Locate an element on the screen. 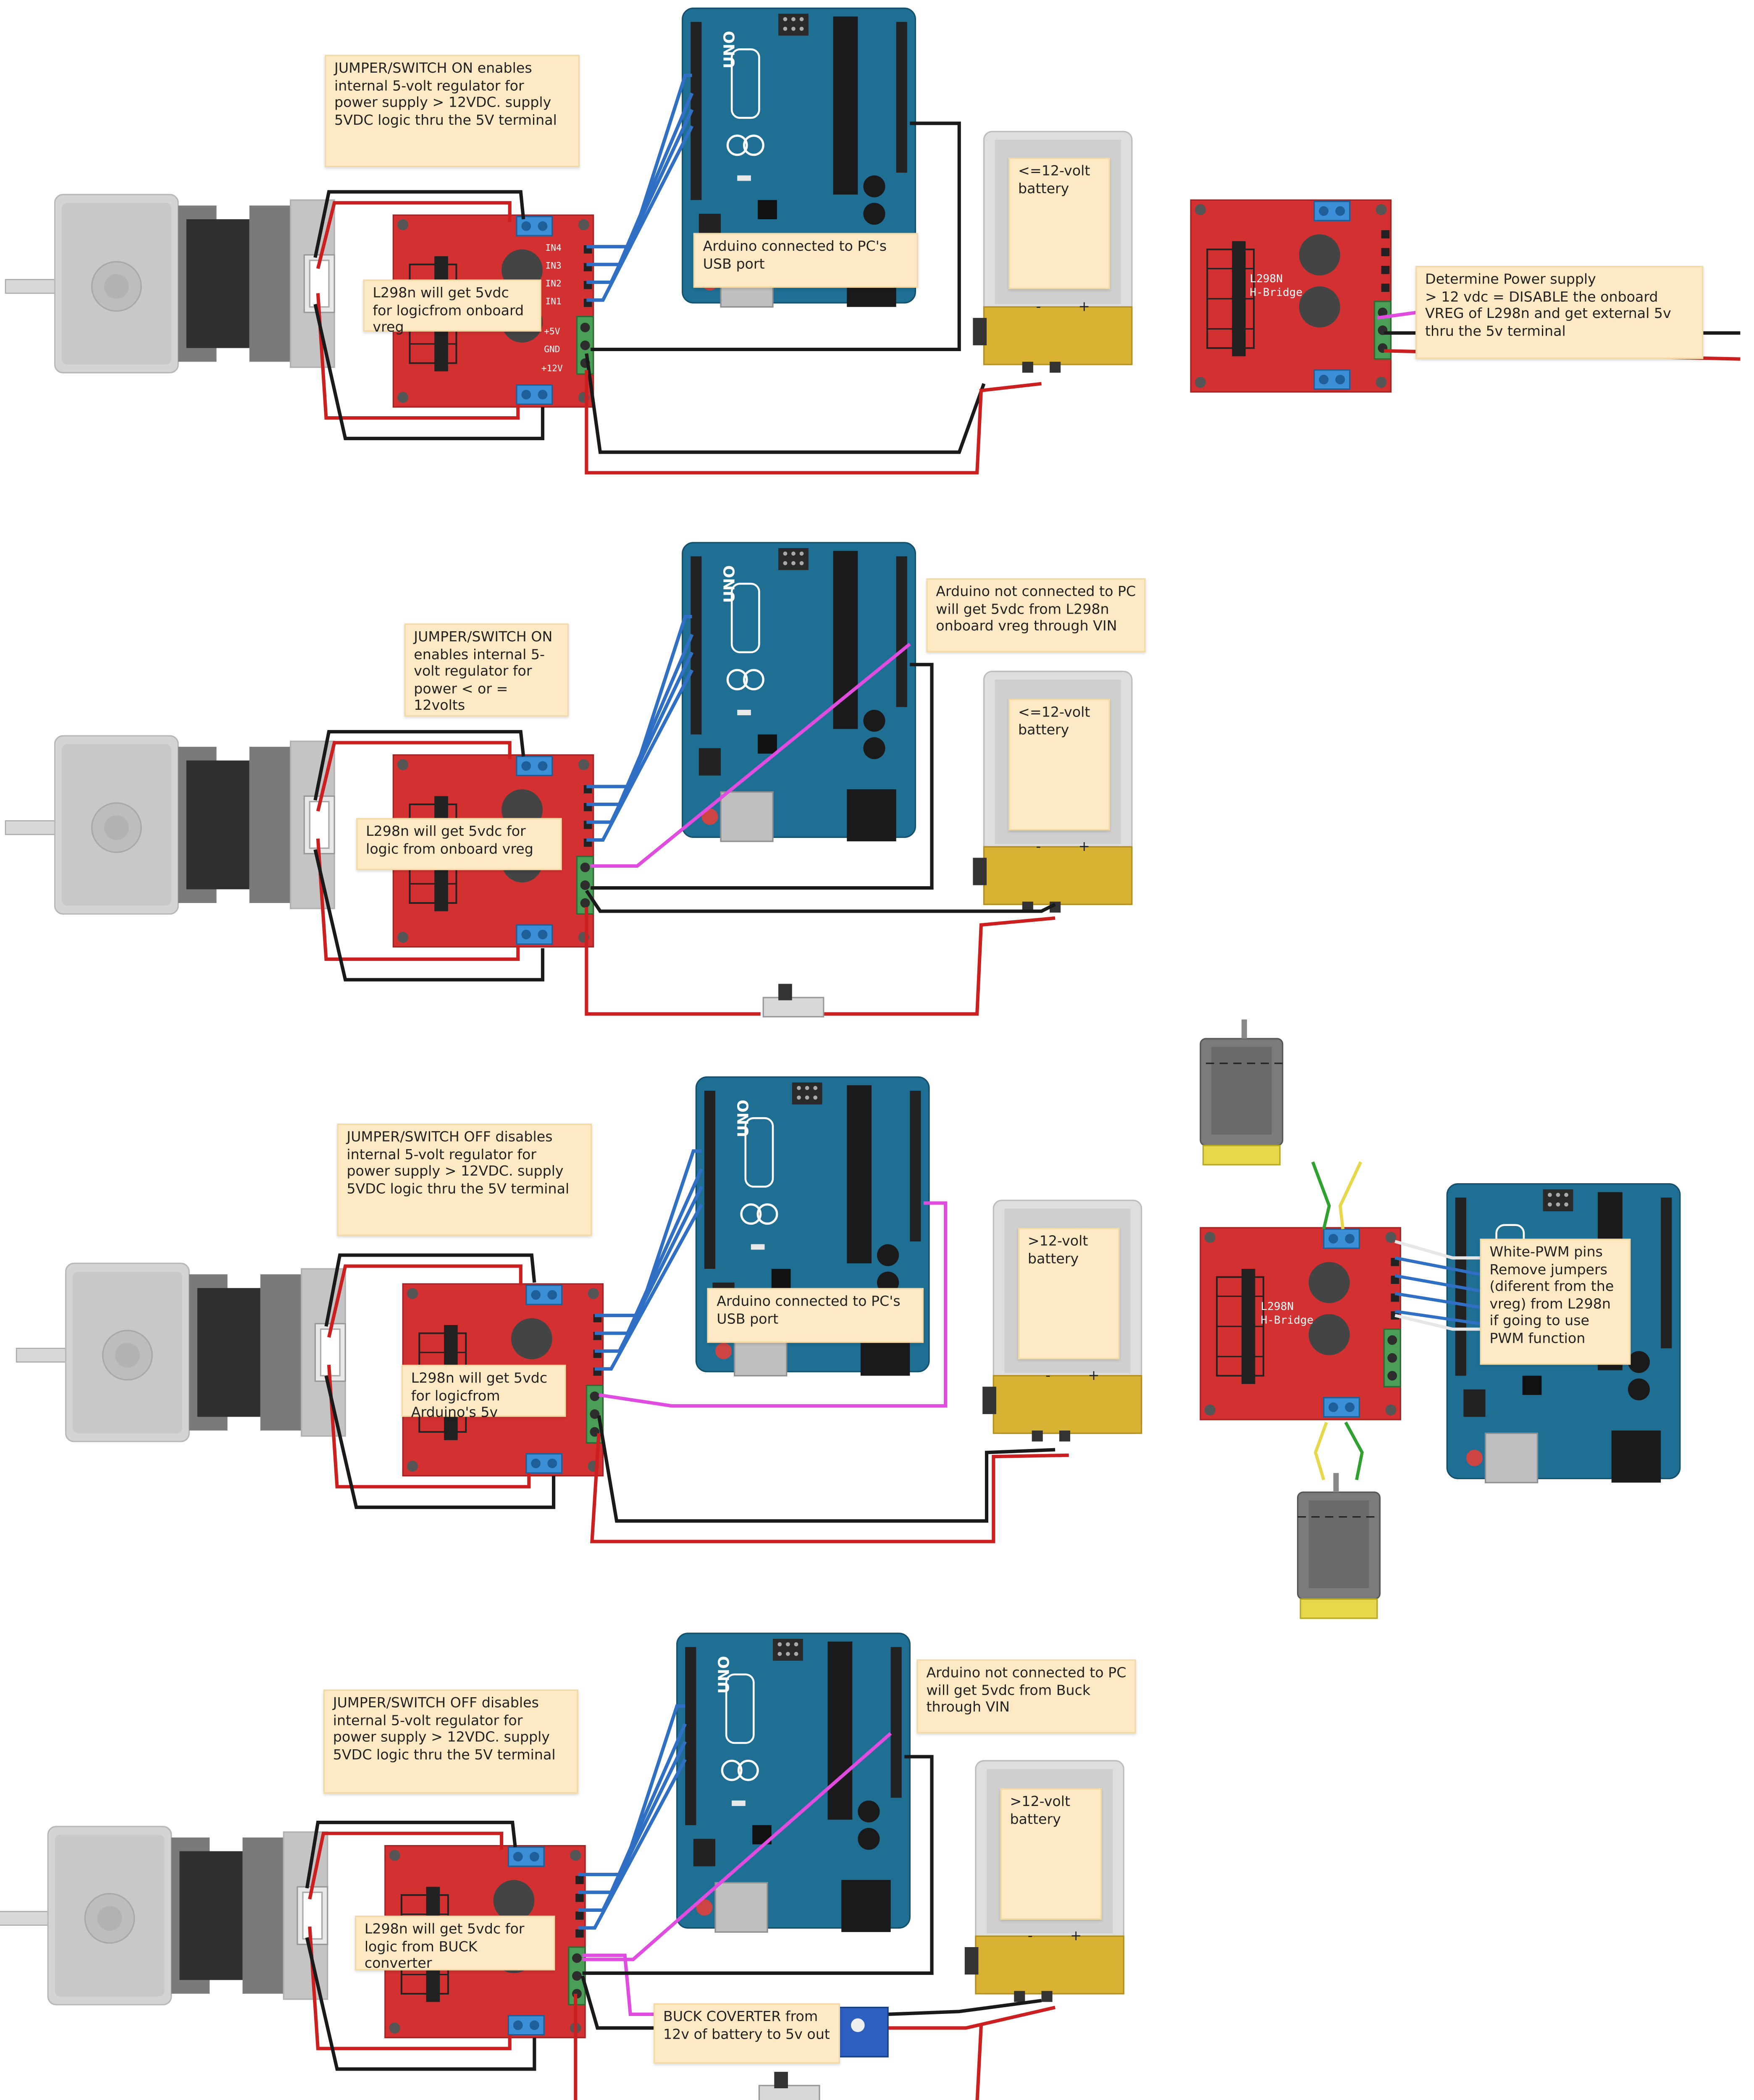  label-5v: +5V is located at coordinates (552, 331).